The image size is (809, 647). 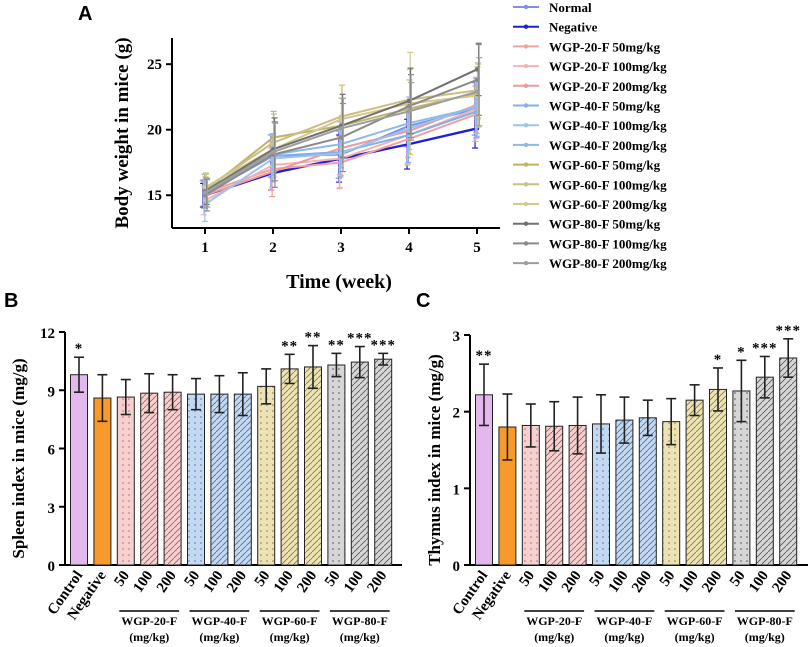 What do you see at coordinates (85, 14) in the screenshot?
I see `panel-label-a: A` at bounding box center [85, 14].